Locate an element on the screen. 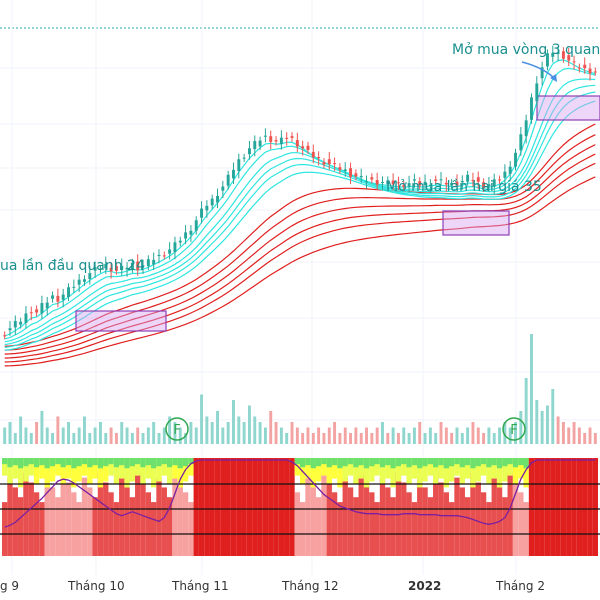  annotation-buy2: Mở mua lần hai giá 35 is located at coordinates (464, 187).